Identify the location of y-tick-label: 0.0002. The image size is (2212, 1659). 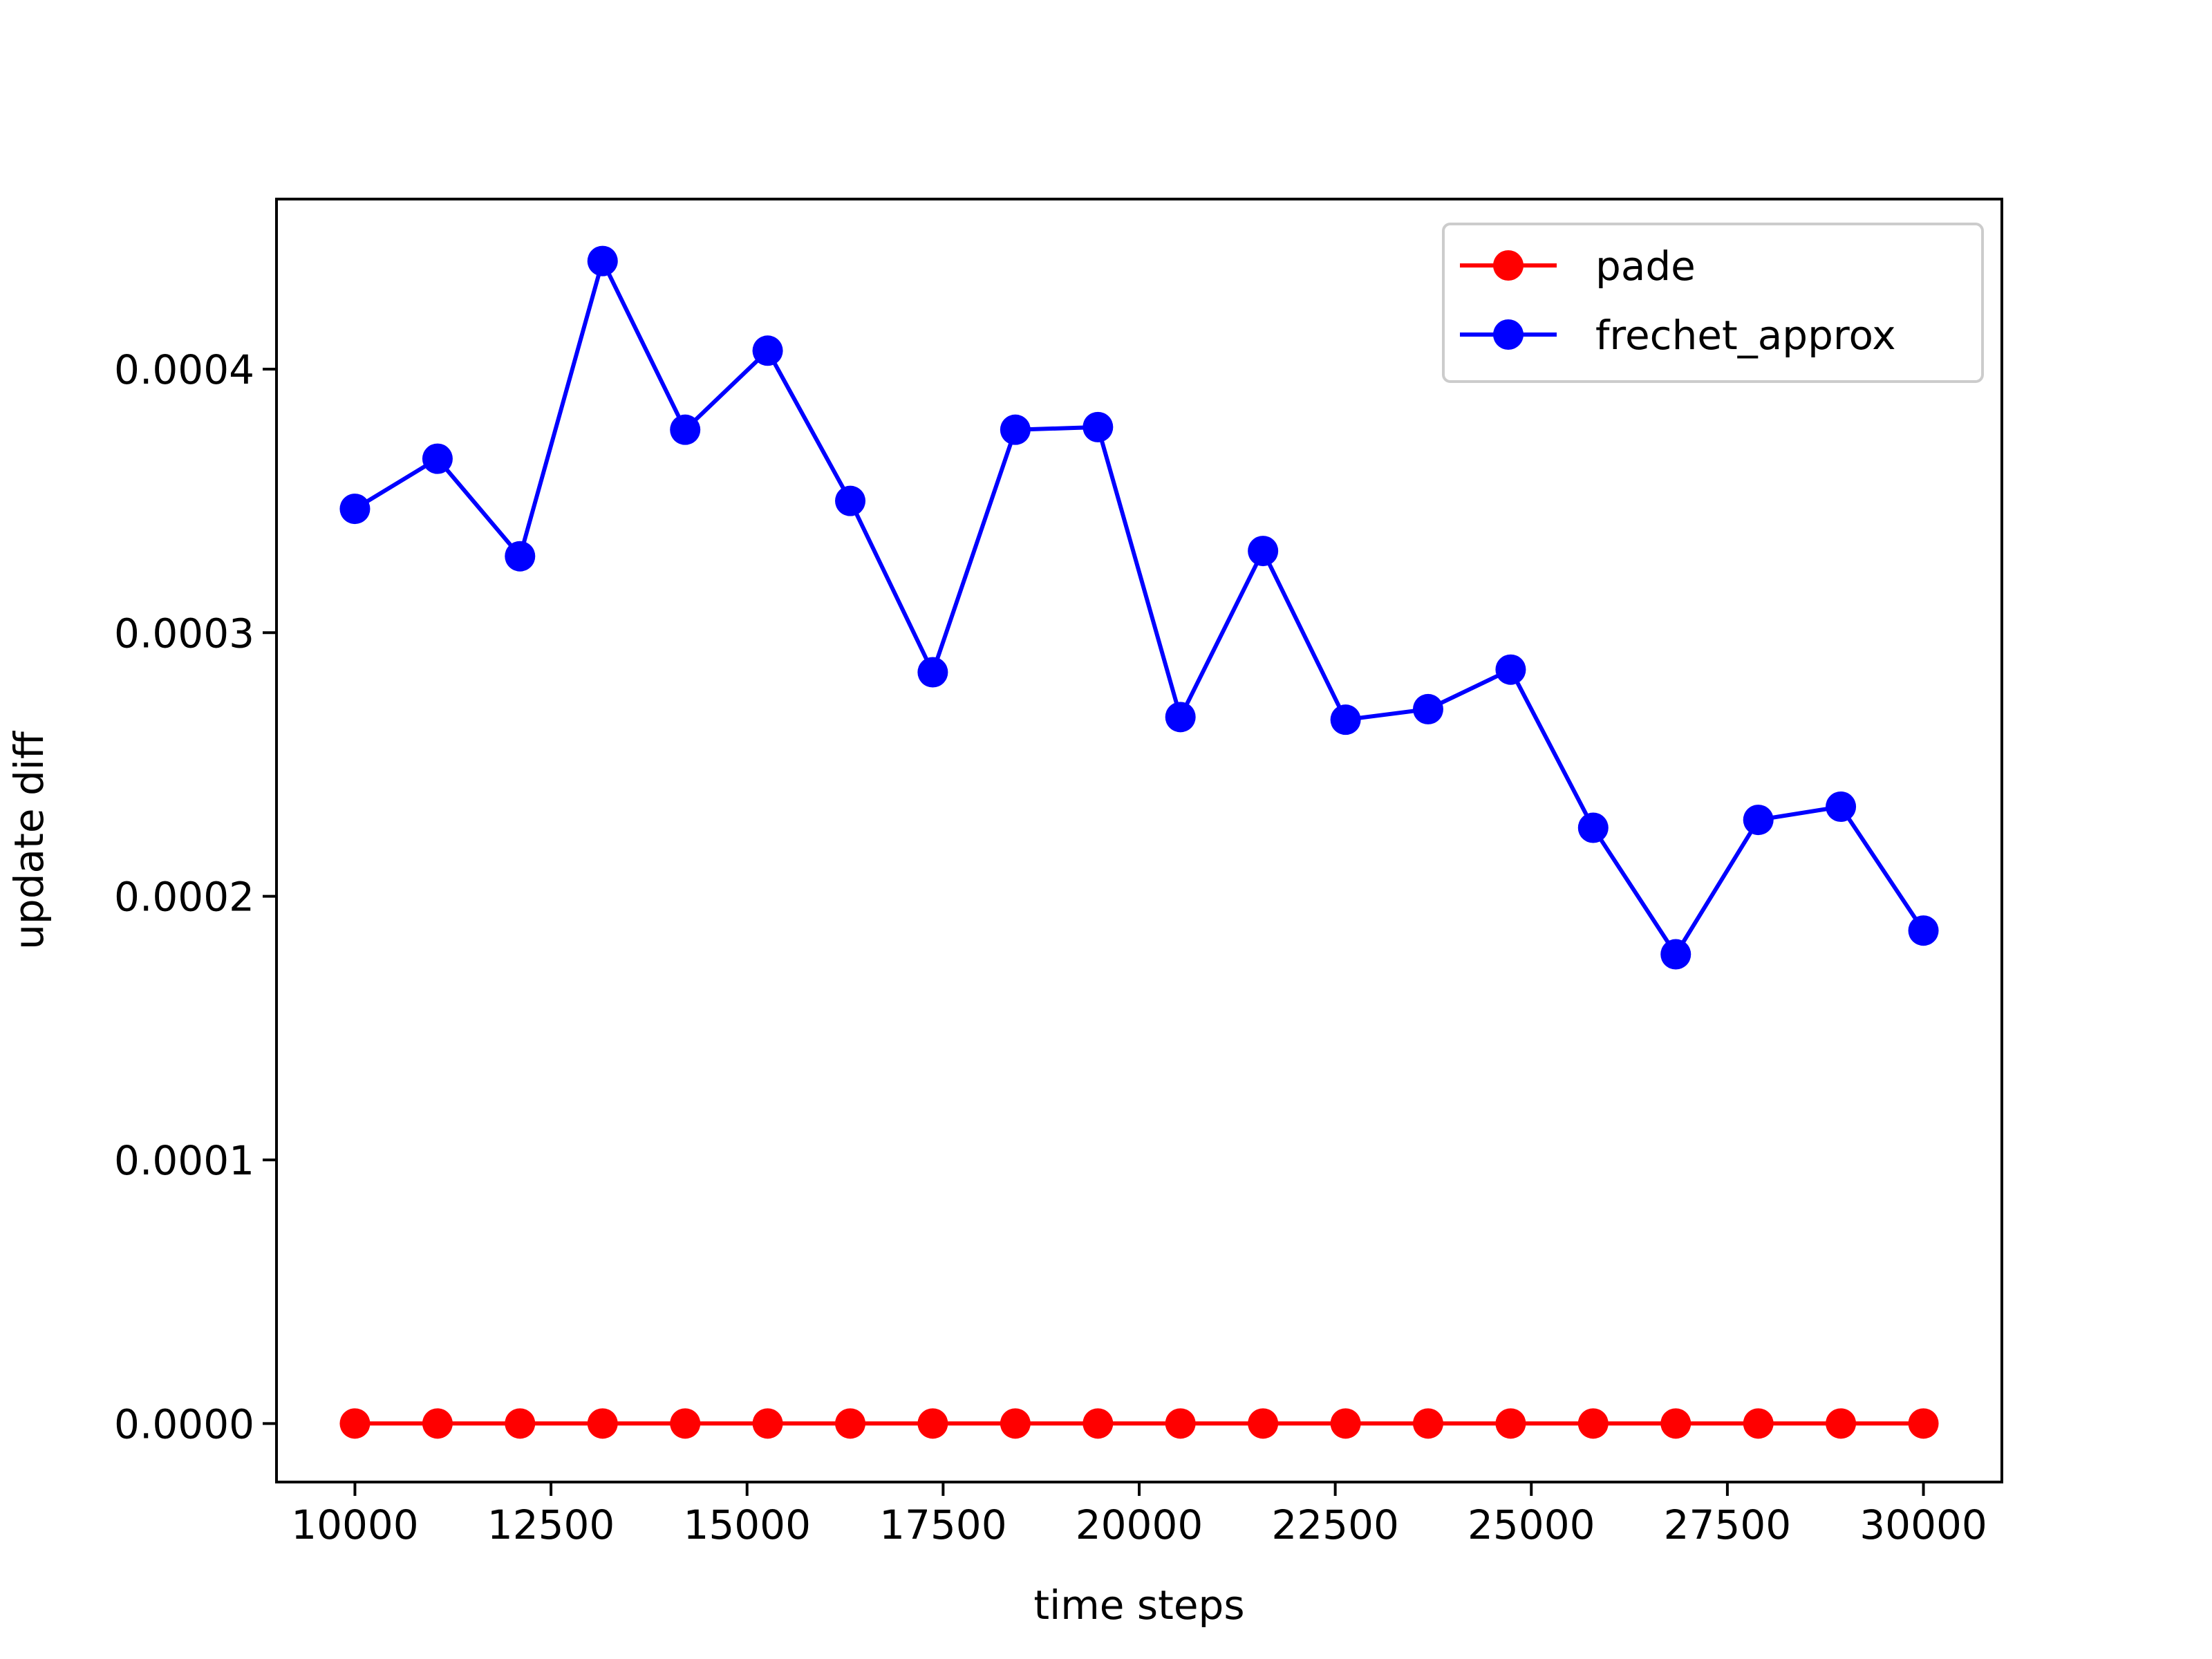
(184, 897).